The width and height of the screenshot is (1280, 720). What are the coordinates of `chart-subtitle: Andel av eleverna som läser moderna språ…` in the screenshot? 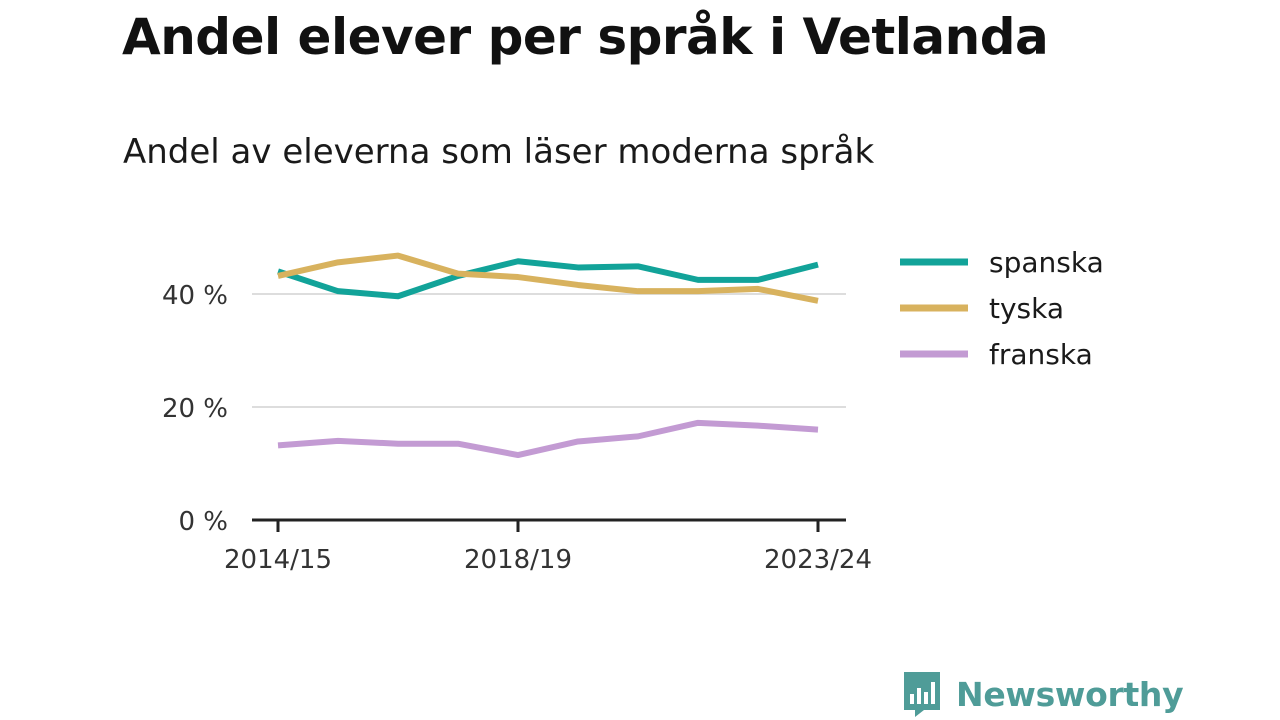 It's located at (499, 152).